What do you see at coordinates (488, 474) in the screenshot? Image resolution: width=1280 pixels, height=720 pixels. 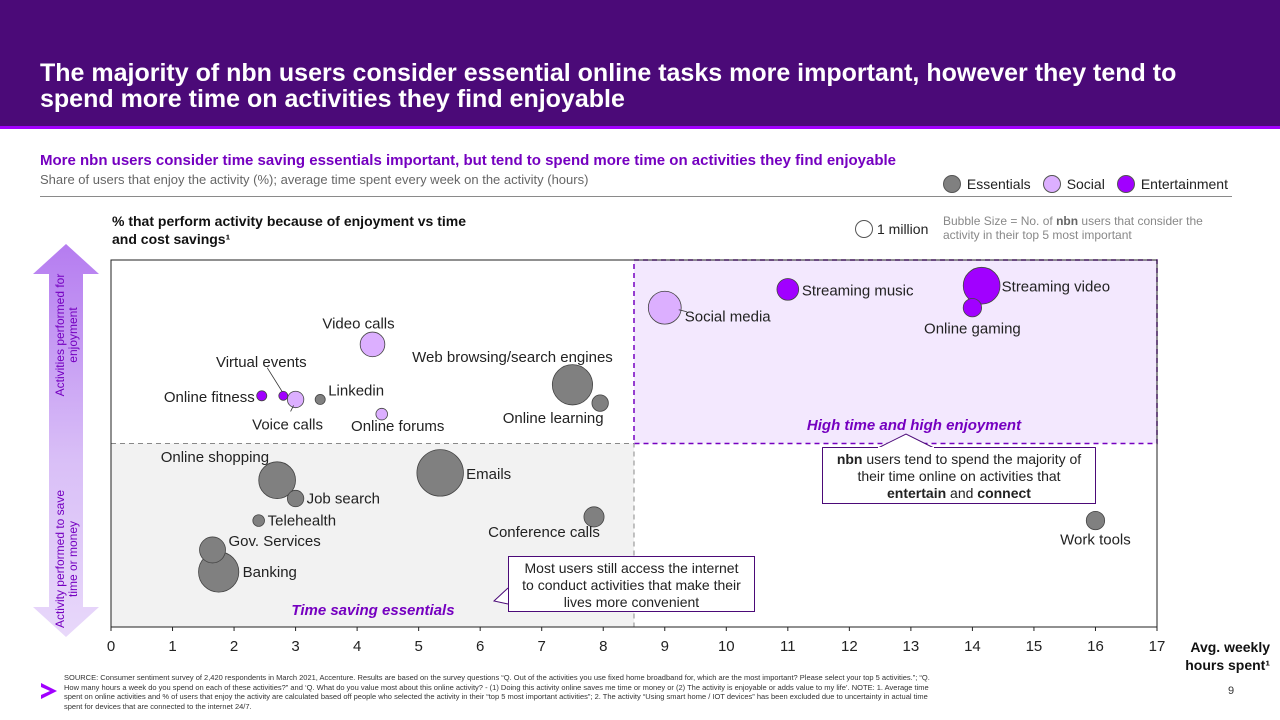 I see `label-emails: Emails` at bounding box center [488, 474].